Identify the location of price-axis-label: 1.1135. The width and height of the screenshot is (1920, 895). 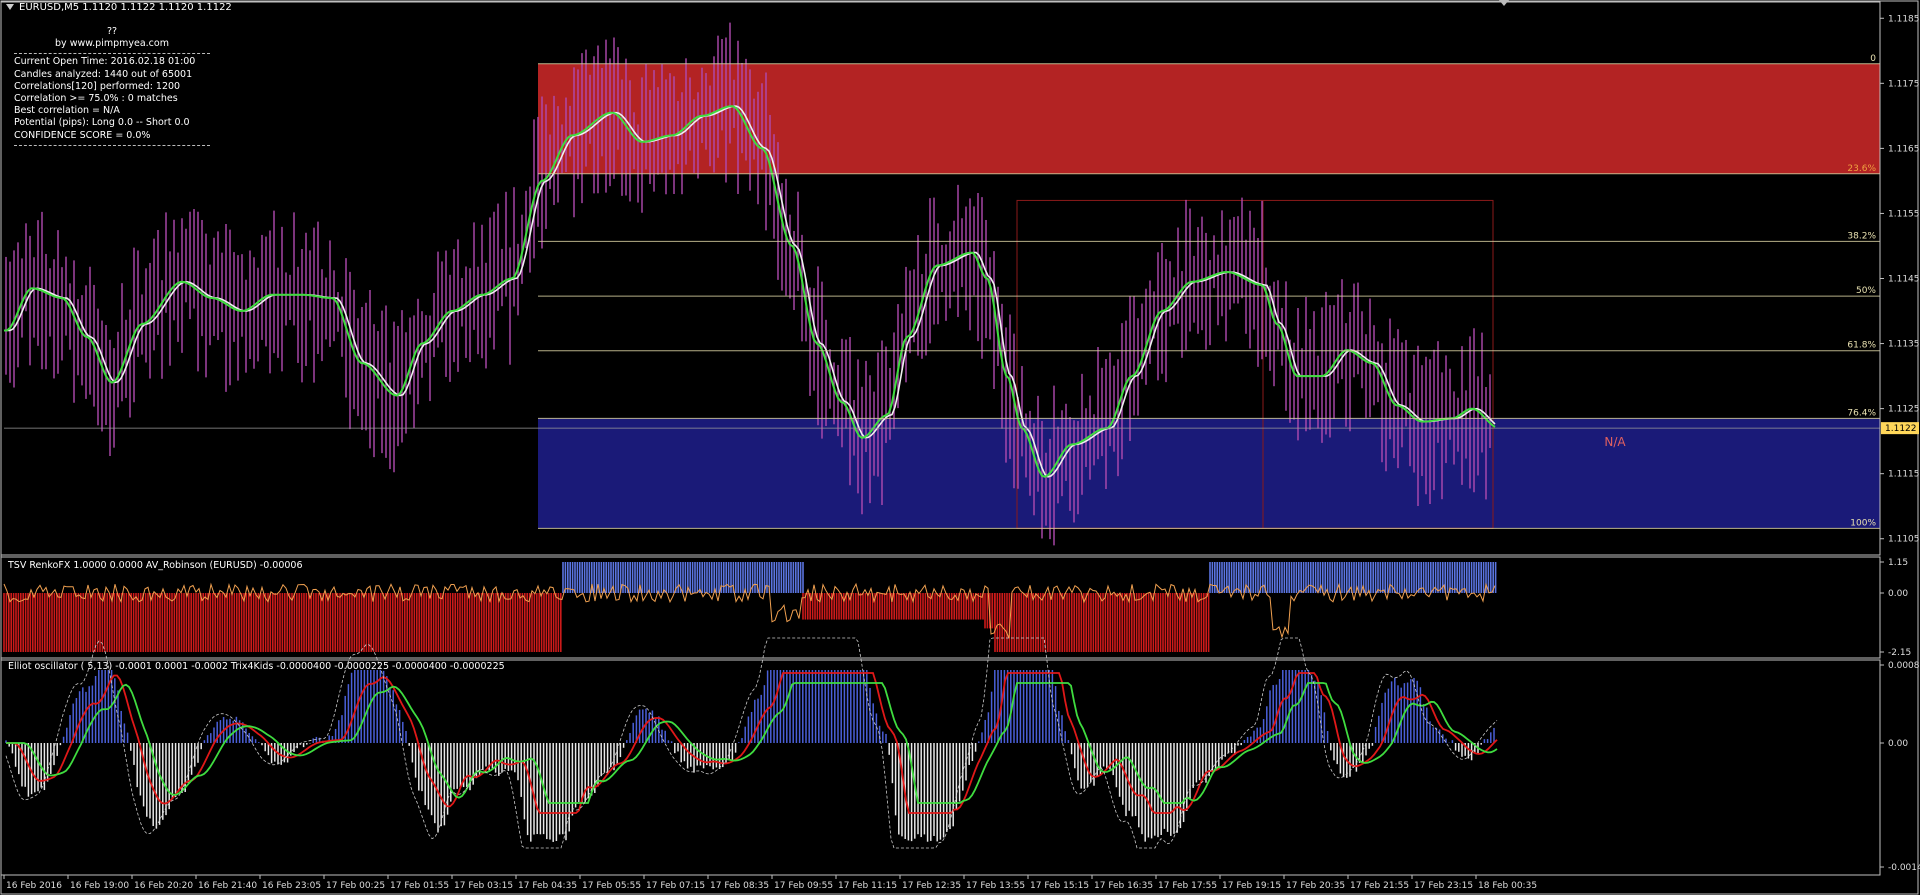
(1904, 345).